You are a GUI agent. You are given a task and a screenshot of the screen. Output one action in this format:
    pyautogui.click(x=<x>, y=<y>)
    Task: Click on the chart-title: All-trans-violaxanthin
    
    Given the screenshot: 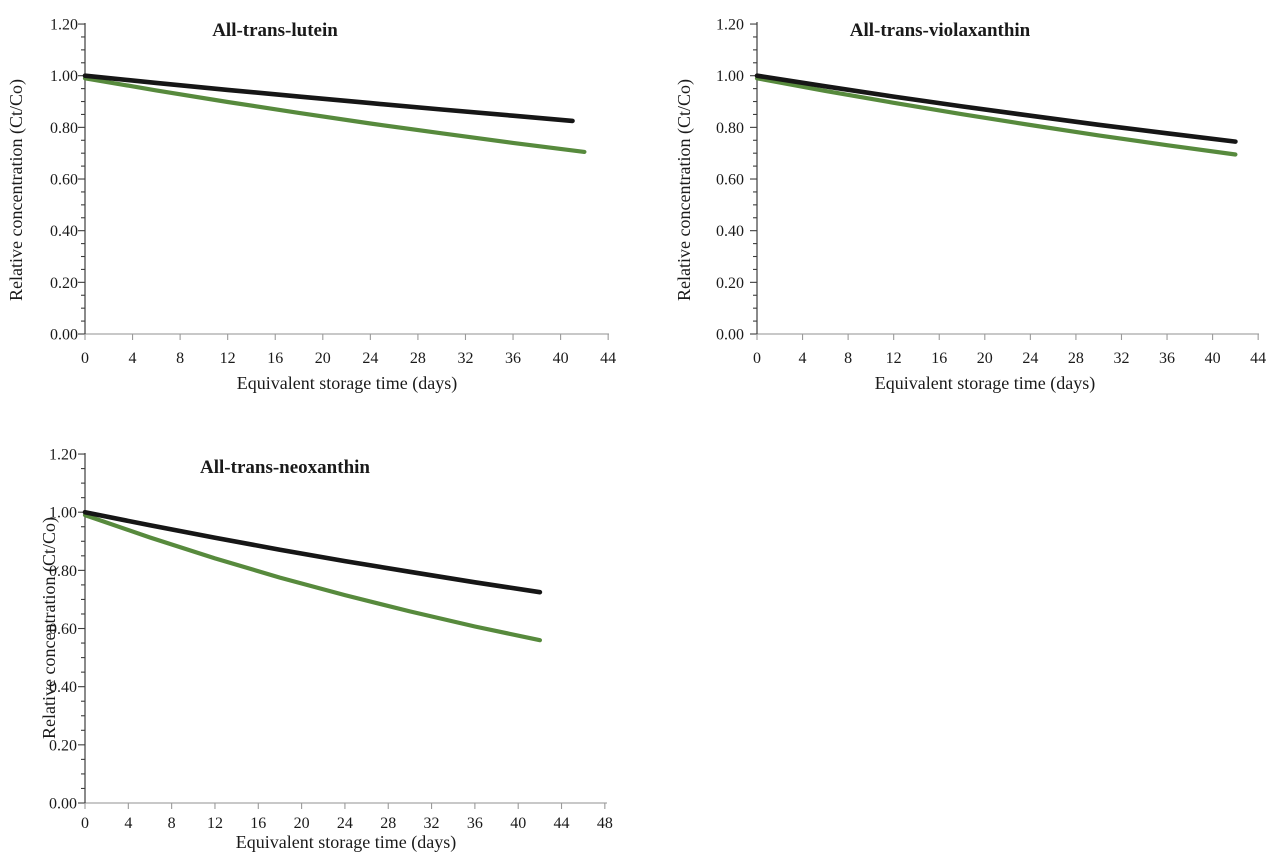 What is the action you would take?
    pyautogui.click(x=940, y=30)
    